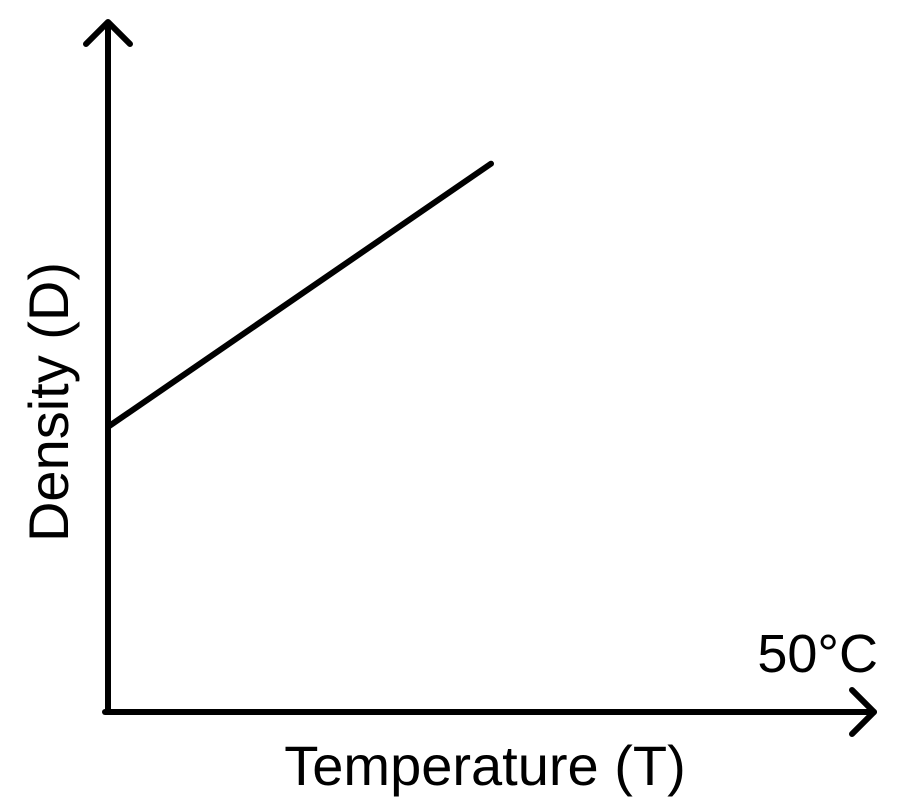  What do you see at coordinates (817, 654) in the screenshot?
I see `annotation-temperature: 50°C` at bounding box center [817, 654].